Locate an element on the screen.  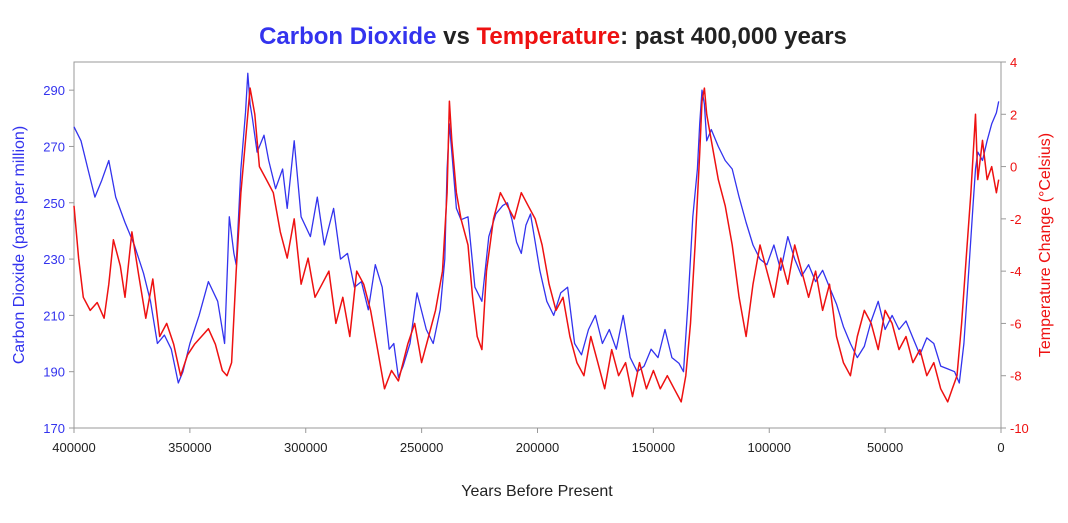
x-tick-label: 400000 is located at coordinates (73, 447).